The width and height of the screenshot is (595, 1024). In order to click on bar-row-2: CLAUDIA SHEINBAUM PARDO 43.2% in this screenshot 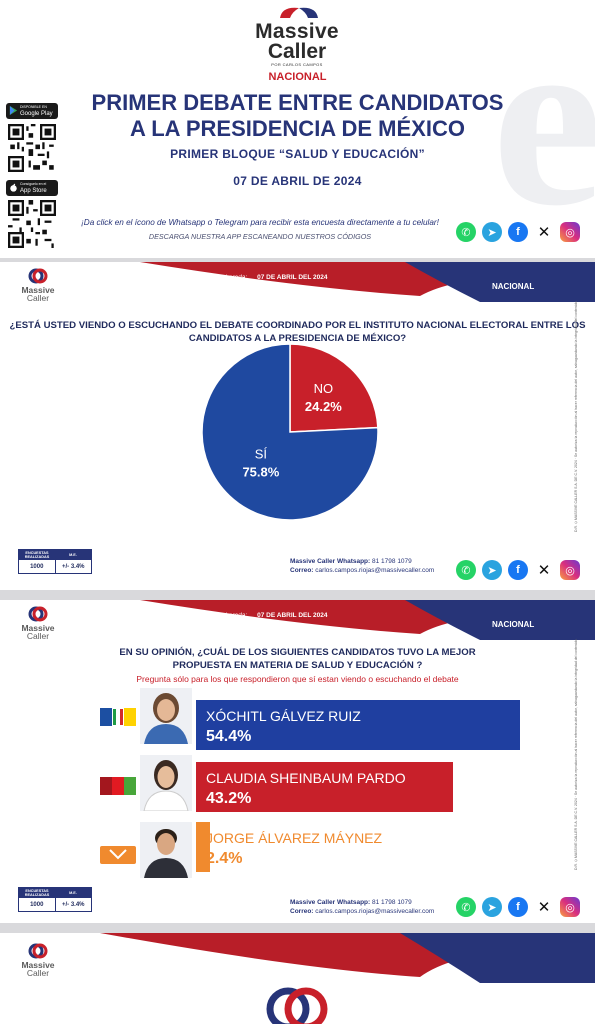, I will do `click(361, 787)`.